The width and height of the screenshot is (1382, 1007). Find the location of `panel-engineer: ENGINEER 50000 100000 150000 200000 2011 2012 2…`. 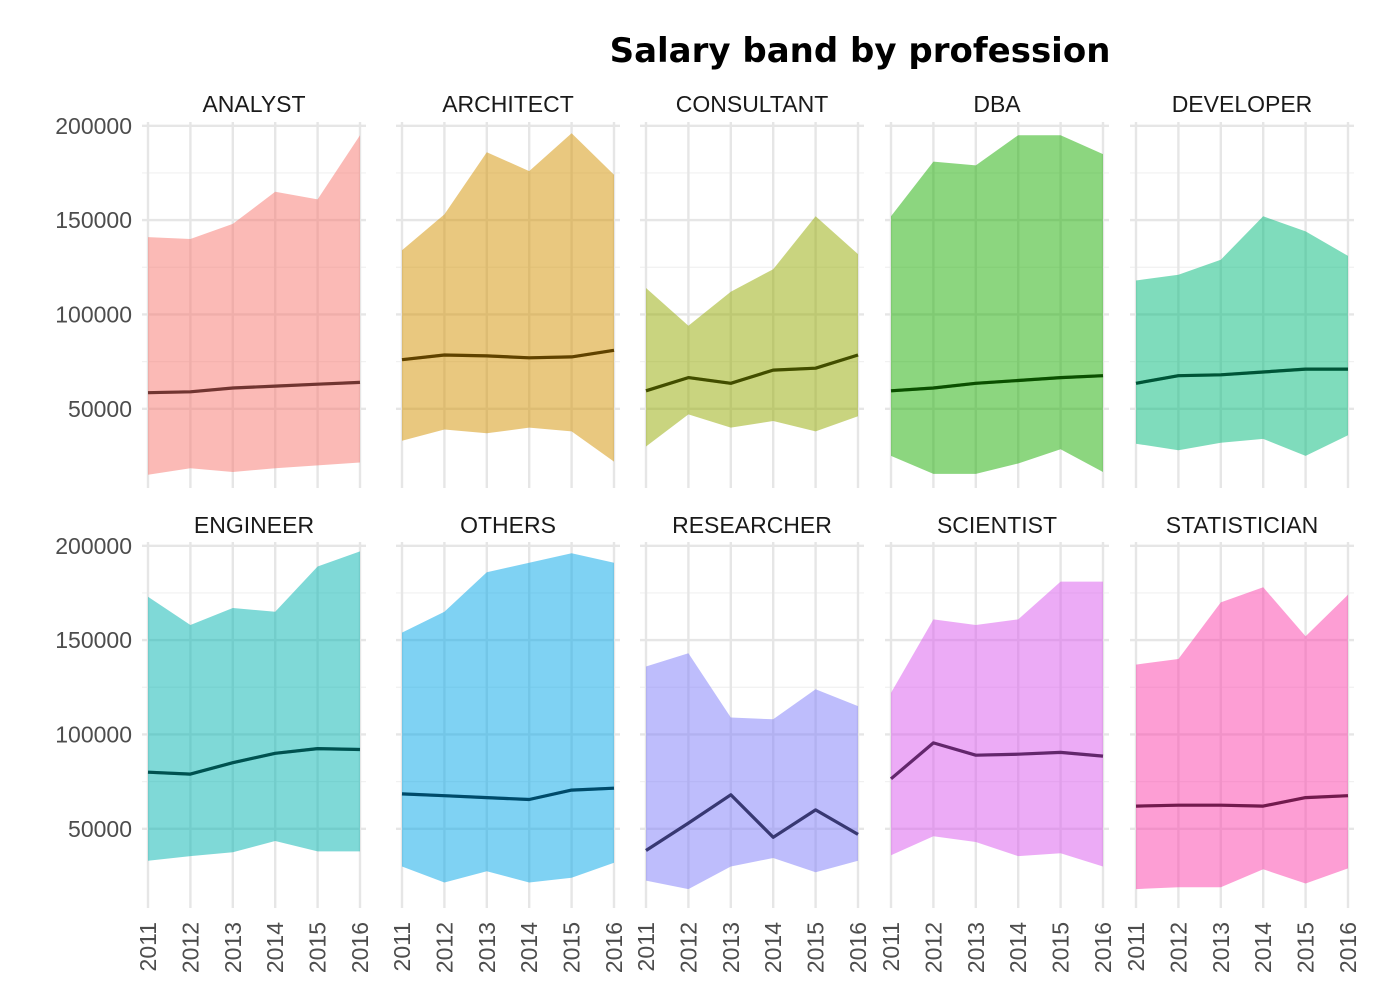

panel-engineer: ENGINEER 50000 100000 150000 200000 2011 2012 2… is located at coordinates (214, 742).